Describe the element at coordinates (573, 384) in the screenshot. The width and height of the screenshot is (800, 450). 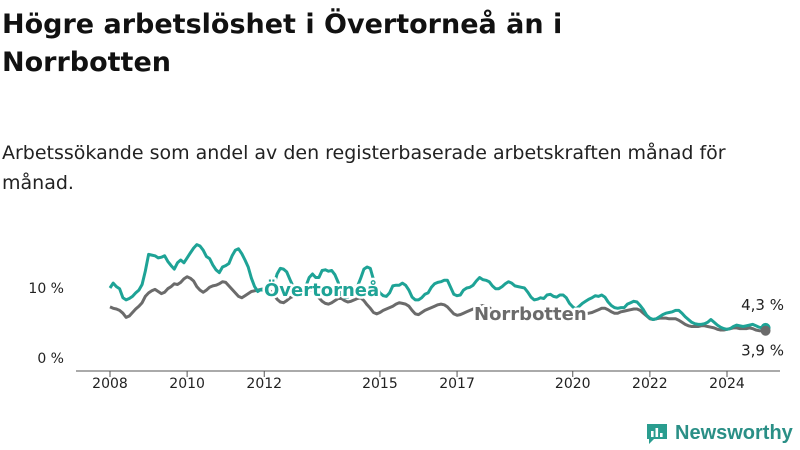
I see `x-tick-label: 2020` at that location.